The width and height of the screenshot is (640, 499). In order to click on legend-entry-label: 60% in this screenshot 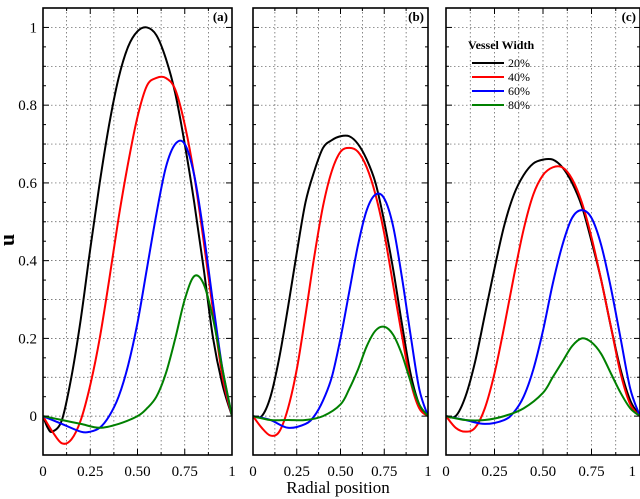, I will do `click(519, 91)`.